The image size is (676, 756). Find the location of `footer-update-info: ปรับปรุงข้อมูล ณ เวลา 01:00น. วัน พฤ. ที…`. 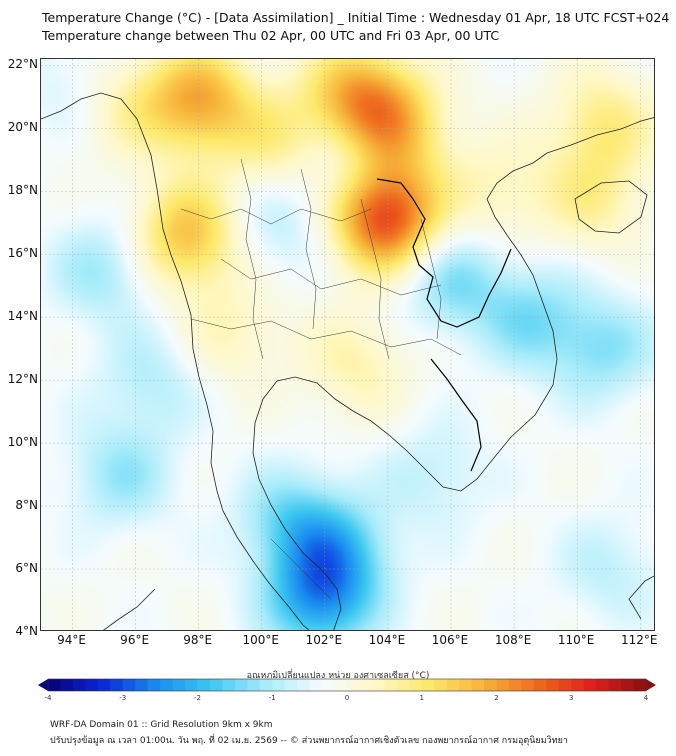

footer-update-info: ปรับปรุงข้อมูล ณ เวลา 01:00น. วัน พฤ. ที… is located at coordinates (309, 741).